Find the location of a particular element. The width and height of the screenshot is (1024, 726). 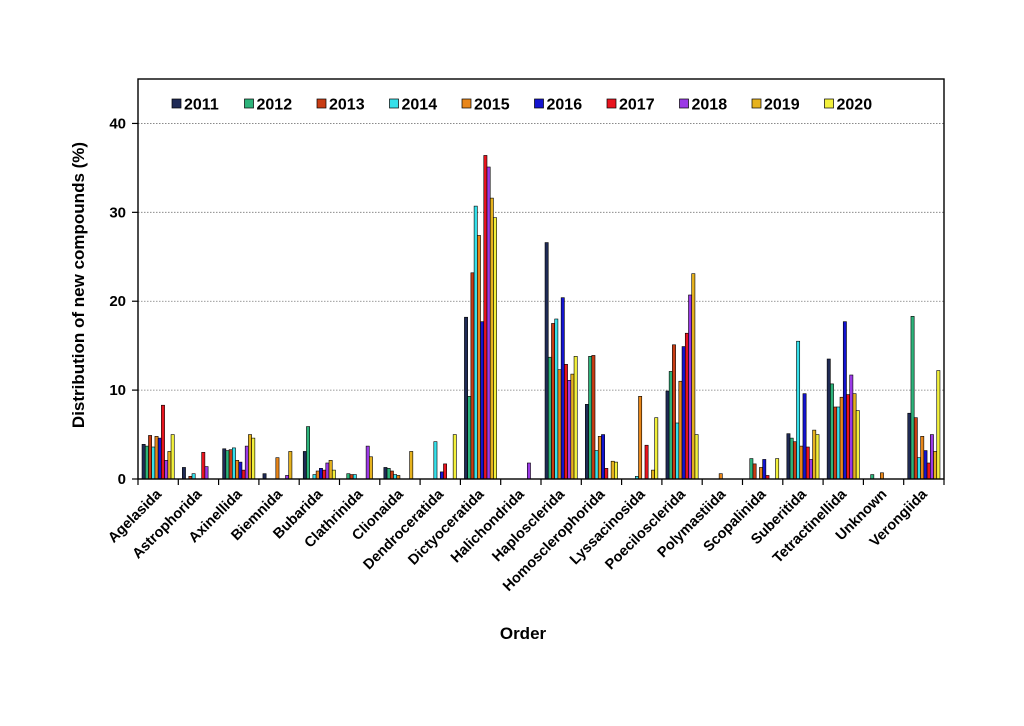

bar-2019-dictyoceratida is located at coordinates (491, 338).